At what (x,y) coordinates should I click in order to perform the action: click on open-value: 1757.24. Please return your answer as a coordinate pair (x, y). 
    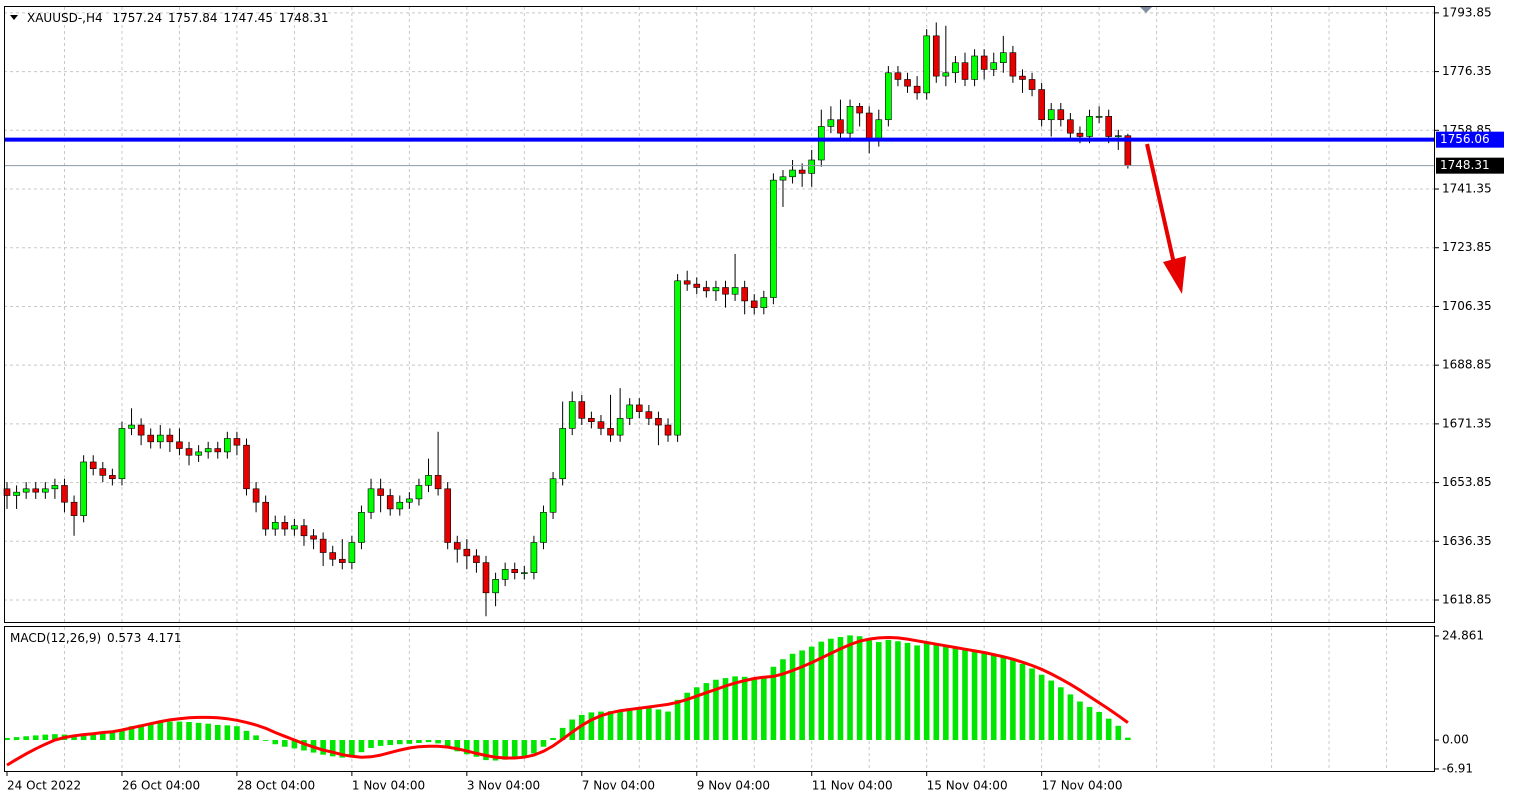
    Looking at the image, I should click on (137, 18).